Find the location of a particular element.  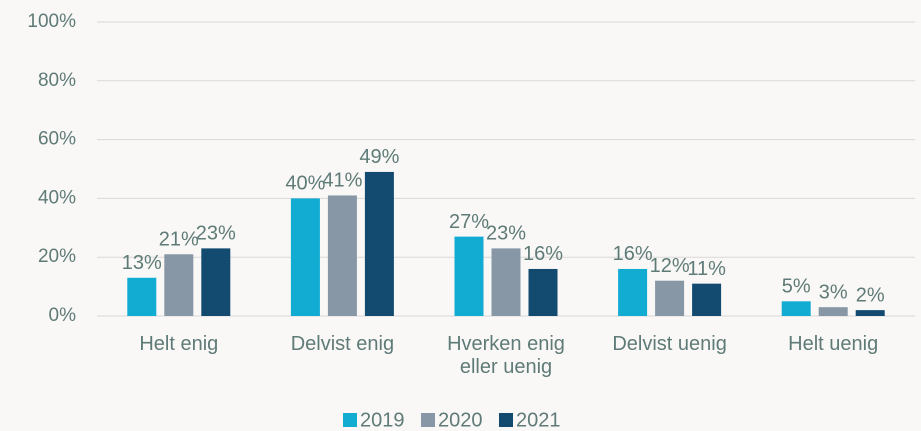

data-label: 13% is located at coordinates (142, 263).